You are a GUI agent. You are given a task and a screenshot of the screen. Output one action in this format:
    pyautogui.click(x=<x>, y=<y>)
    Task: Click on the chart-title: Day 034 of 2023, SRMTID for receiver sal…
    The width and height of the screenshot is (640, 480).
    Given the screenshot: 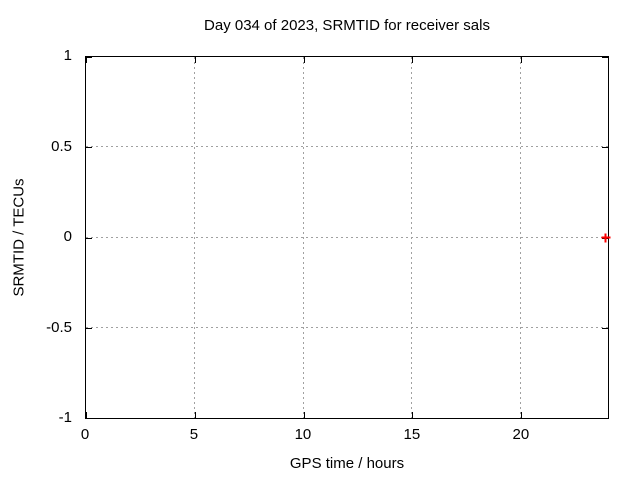 What is the action you would take?
    pyautogui.click(x=347, y=25)
    